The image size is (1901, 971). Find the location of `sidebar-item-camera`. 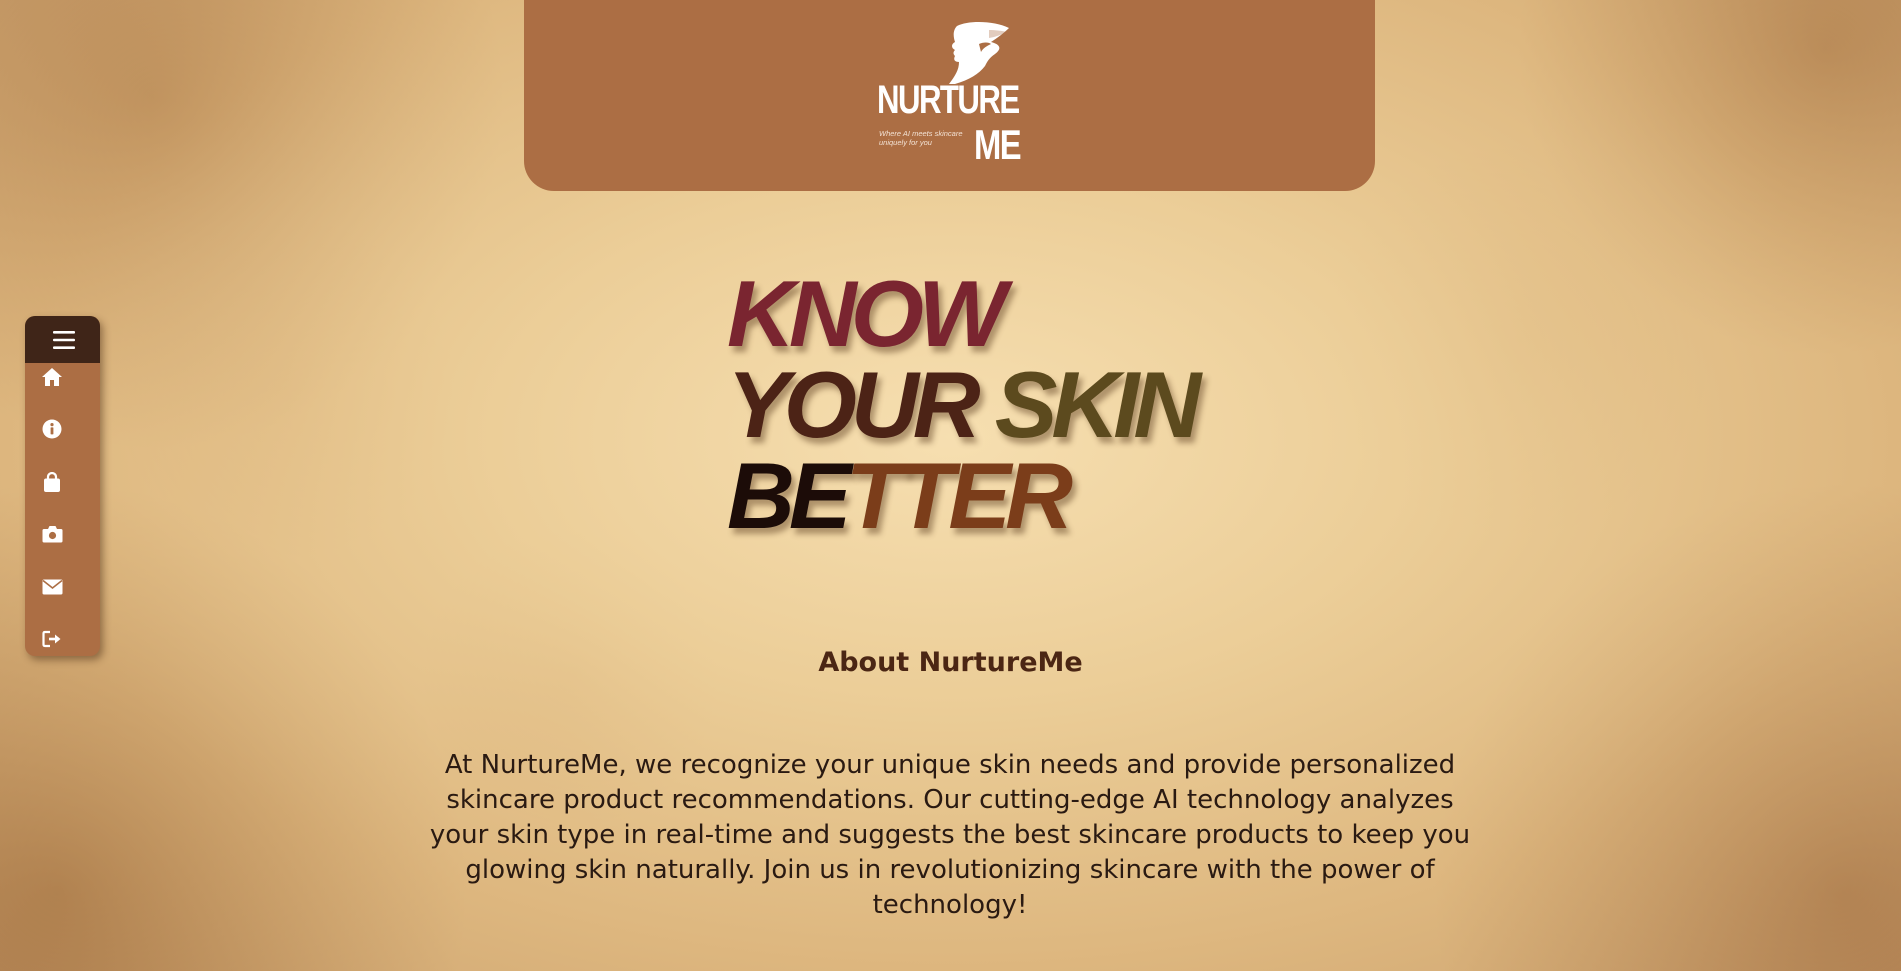

sidebar-item-camera is located at coordinates (52, 534).